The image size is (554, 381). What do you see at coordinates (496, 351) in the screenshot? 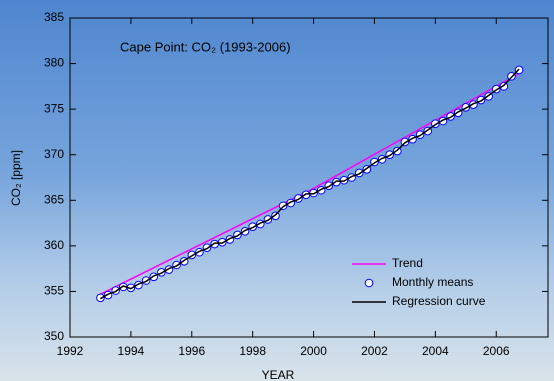
I see `x-tick-label: 2006` at bounding box center [496, 351].